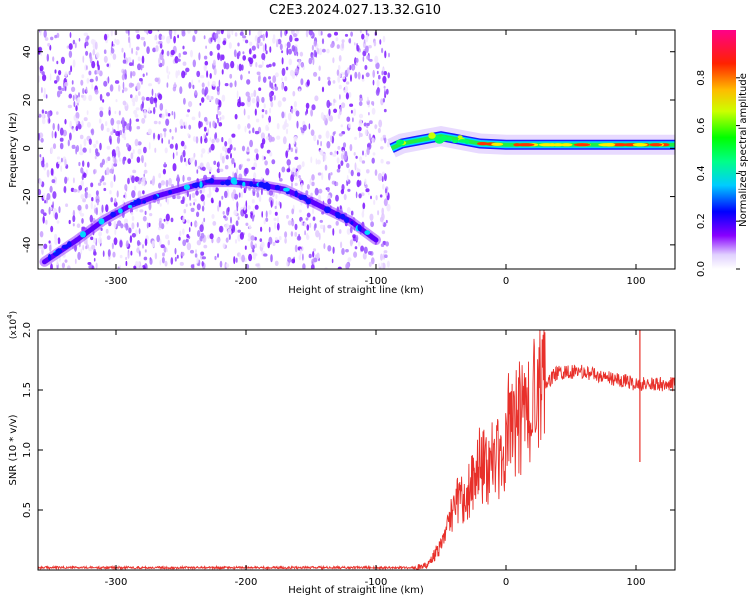 The width and height of the screenshot is (750, 600). I want to click on y-tick-label: 2.0, so click(27, 330).